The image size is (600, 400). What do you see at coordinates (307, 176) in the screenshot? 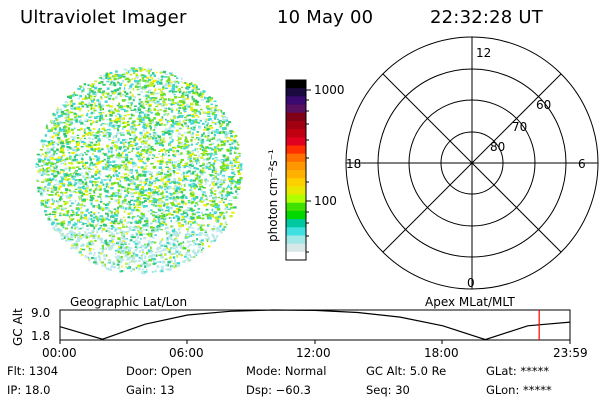
I see `colorbar-minor-ticks` at bounding box center [307, 176].